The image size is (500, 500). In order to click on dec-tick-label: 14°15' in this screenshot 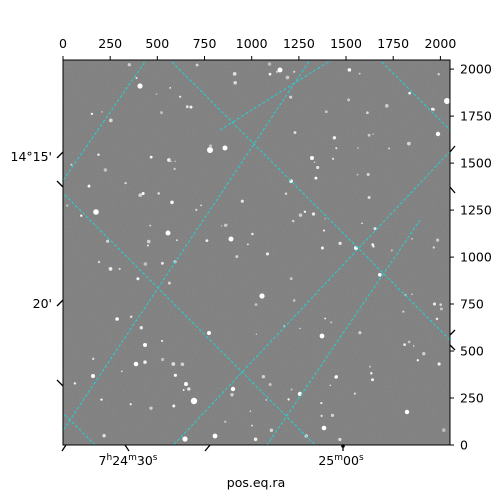, I will do `click(32, 156)`.